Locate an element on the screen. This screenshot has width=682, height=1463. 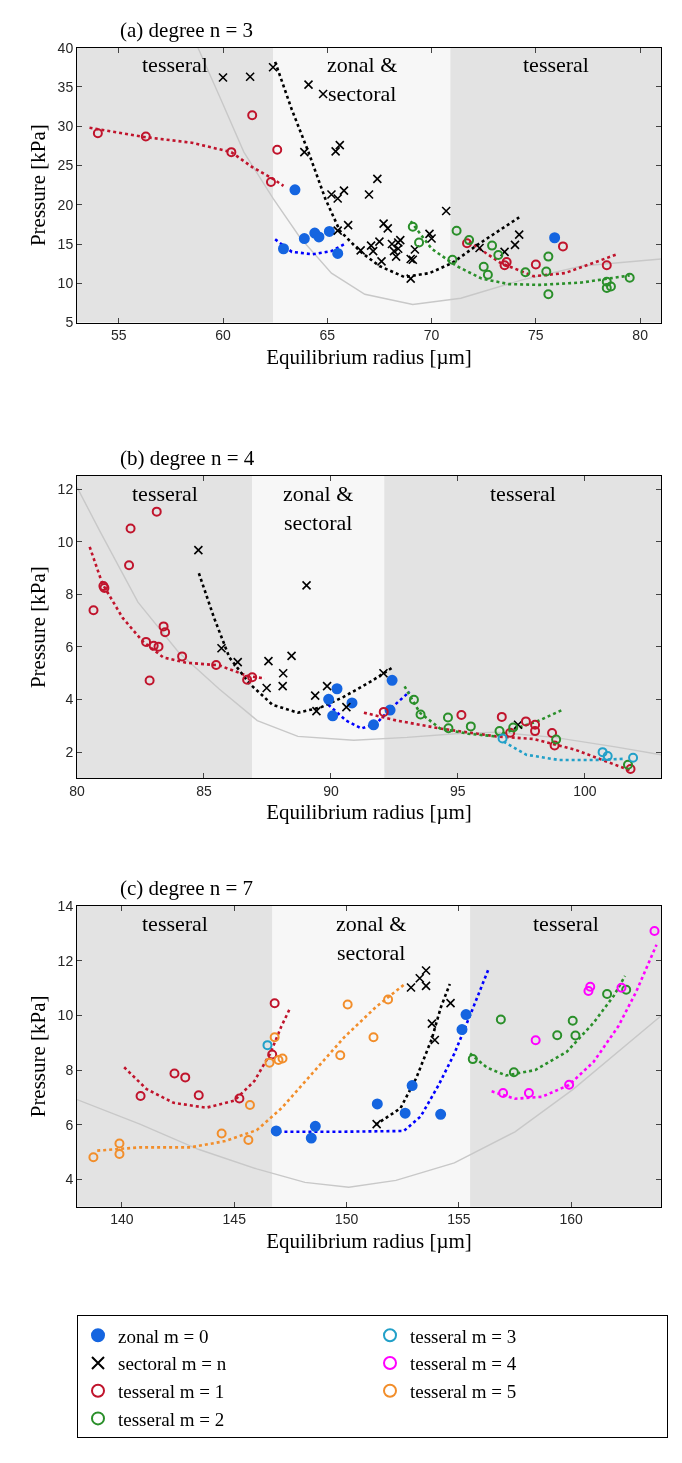
y-tick-label: 12 is located at coordinates (65, 960).